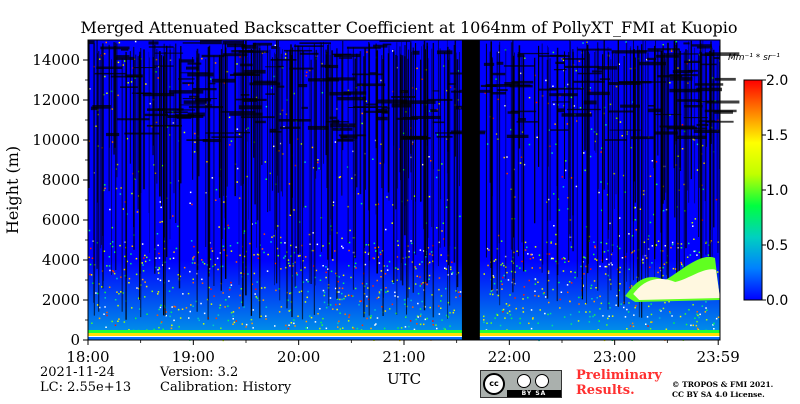 The width and height of the screenshot is (800, 404). Describe the element at coordinates (61, 260) in the screenshot. I see `y-tick-label: 4000` at that location.